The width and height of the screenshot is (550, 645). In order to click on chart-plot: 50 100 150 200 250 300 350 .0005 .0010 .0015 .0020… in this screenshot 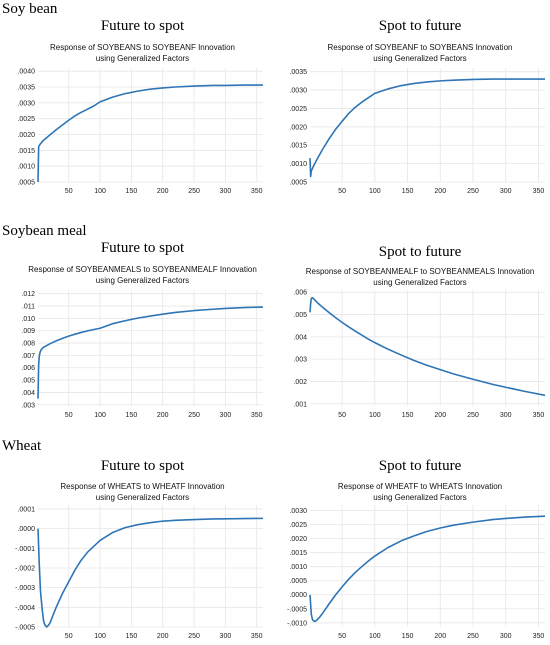, I will do `click(417, 131)`.